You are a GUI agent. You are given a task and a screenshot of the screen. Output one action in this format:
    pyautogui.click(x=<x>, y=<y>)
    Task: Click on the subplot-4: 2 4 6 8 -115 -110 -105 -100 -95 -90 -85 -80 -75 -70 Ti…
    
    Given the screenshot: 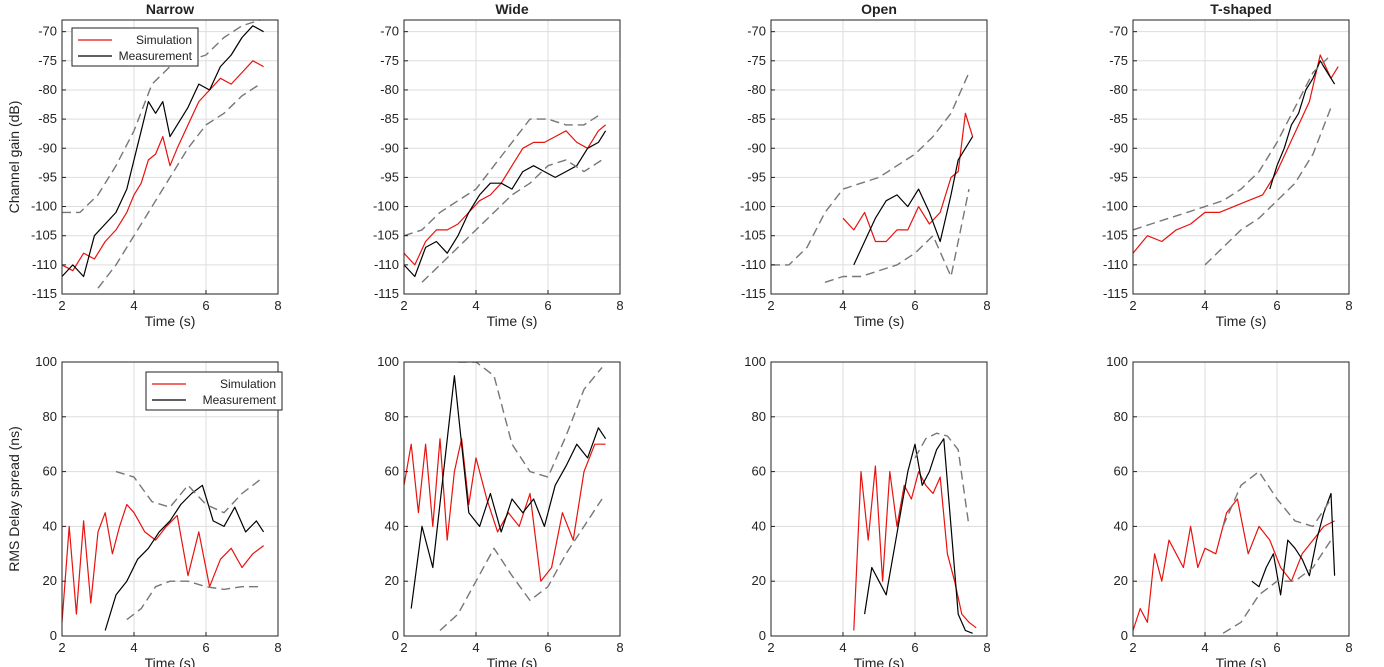 What is the action you would take?
    pyautogui.click(x=1227, y=165)
    